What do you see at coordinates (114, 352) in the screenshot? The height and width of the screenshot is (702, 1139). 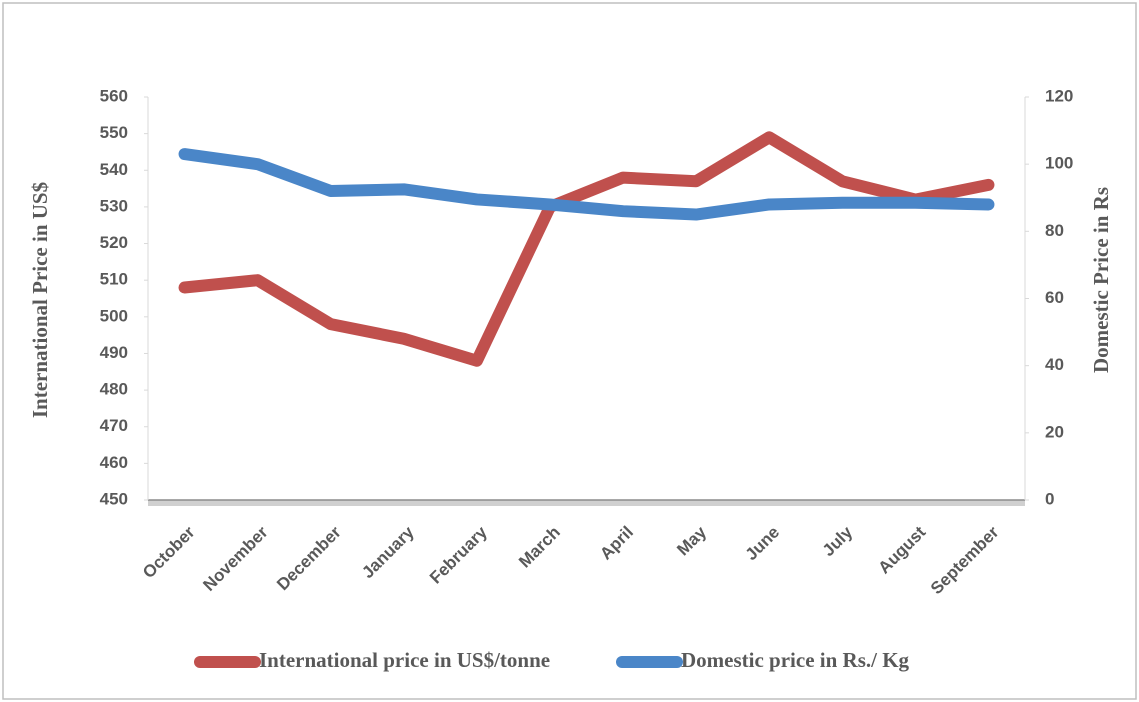 I see `y-tick-label: 490` at bounding box center [114, 352].